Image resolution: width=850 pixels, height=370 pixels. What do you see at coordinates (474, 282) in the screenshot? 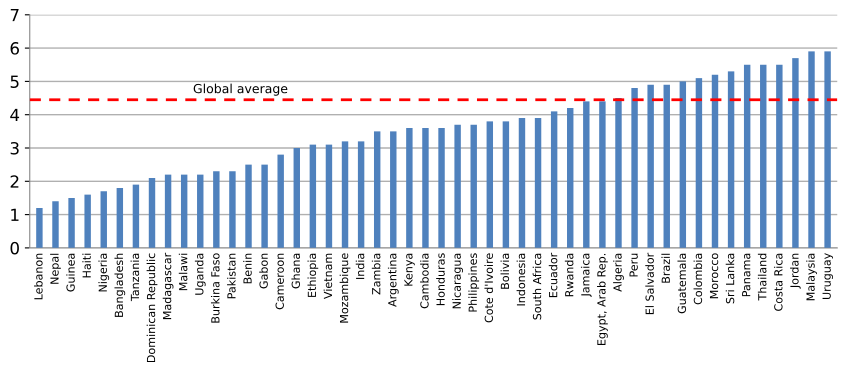
I see `x-tick-label: Philippines` at bounding box center [474, 282].